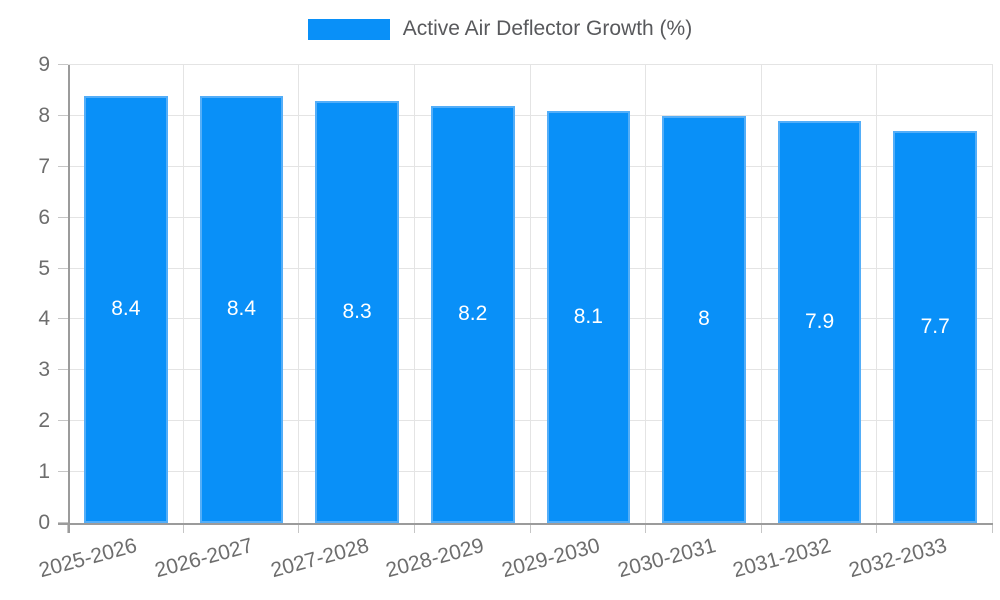  I want to click on y-tick-label: 9, so click(44, 64).